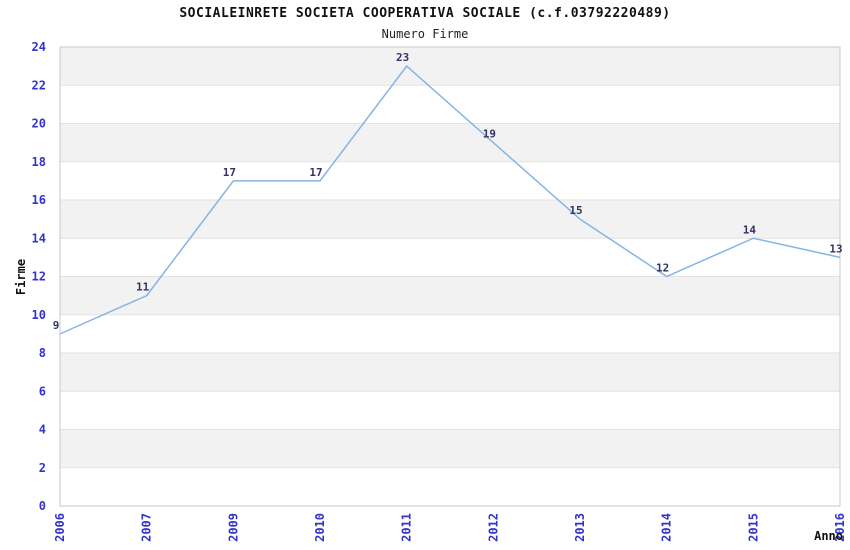 The height and width of the screenshot is (550, 850). Describe the element at coordinates (42, 506) in the screenshot. I see `y-tick-label: 0` at that location.